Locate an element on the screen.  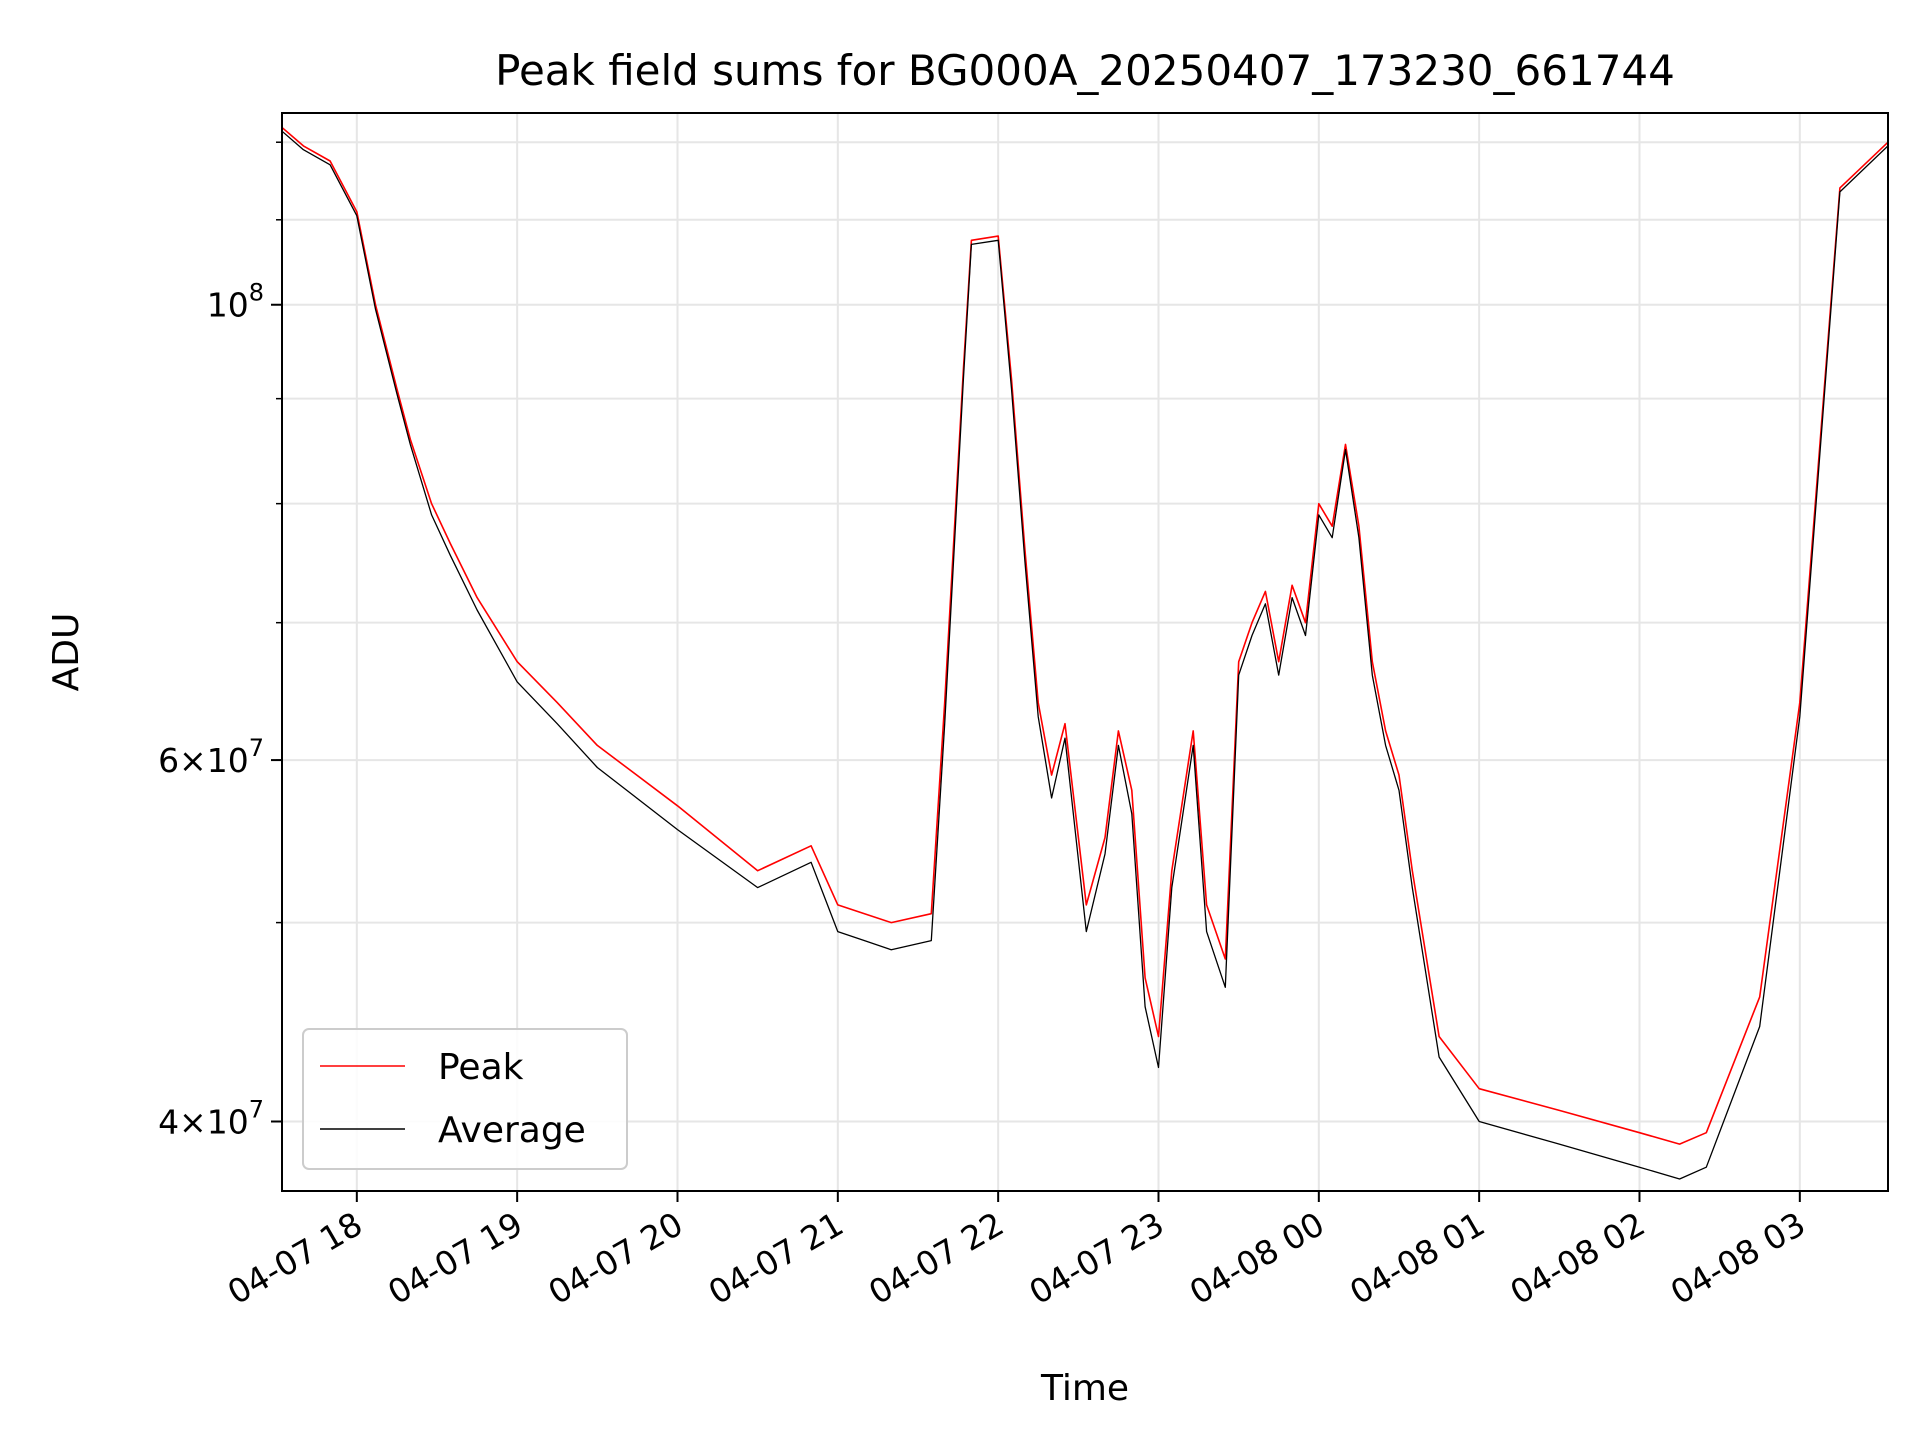
y-tick-mantissa: 4× is located at coordinates (182, 1122).